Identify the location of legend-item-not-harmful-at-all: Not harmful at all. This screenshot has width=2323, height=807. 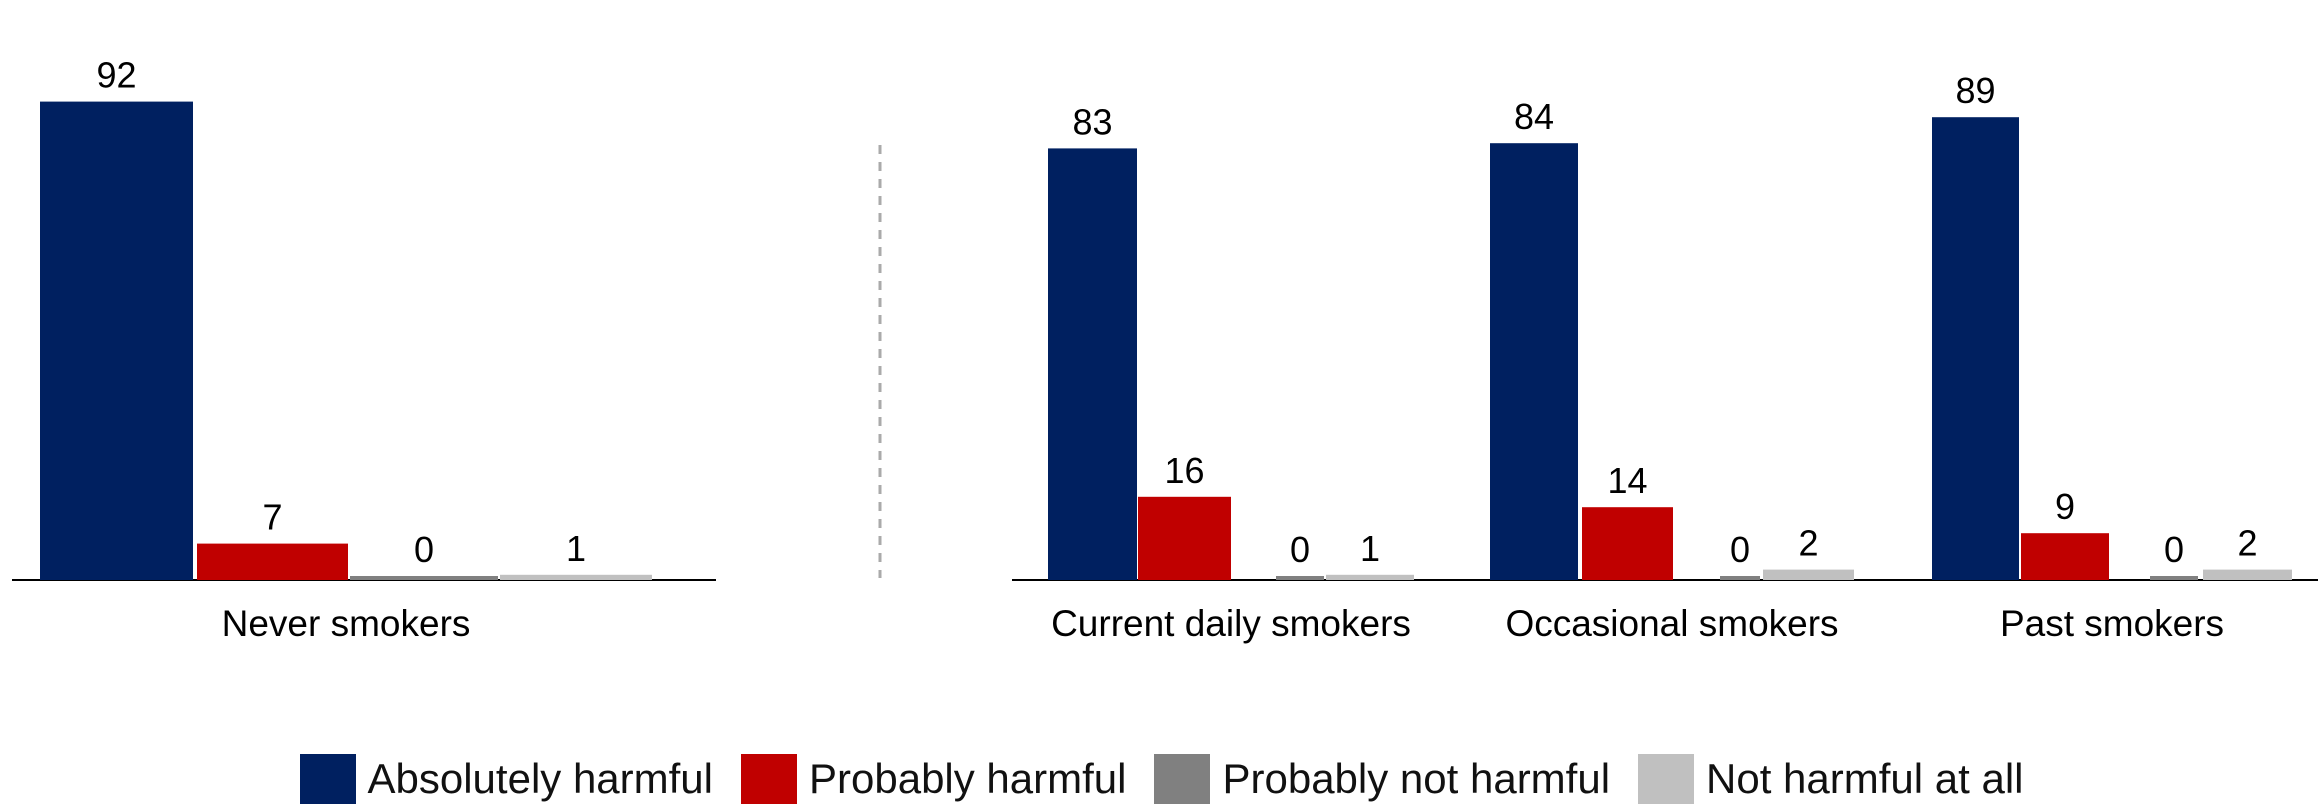
(1831, 778).